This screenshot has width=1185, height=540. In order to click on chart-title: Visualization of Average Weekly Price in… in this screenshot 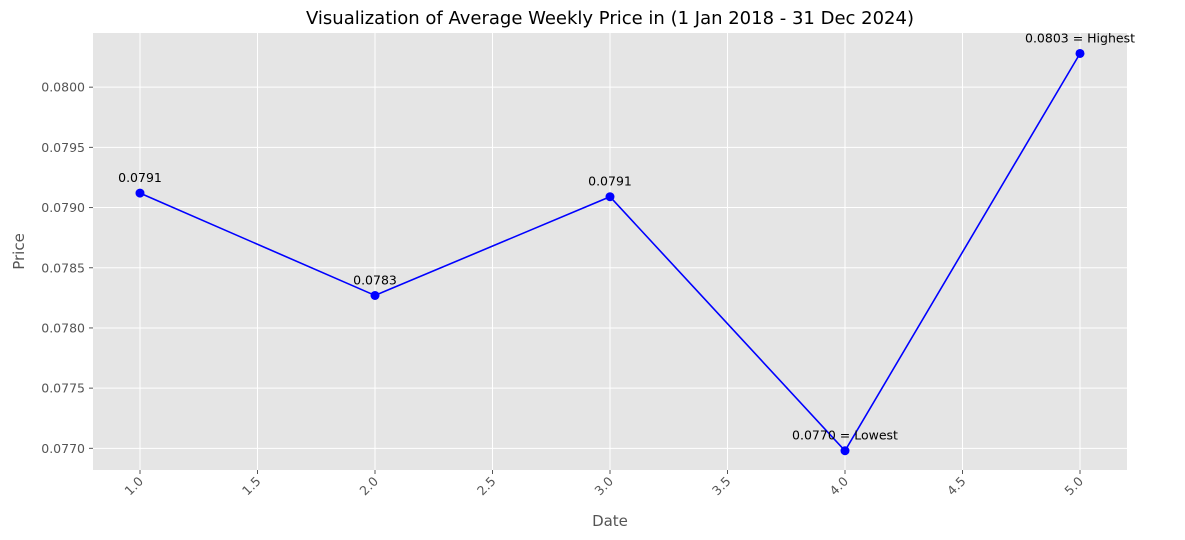, I will do `click(610, 18)`.